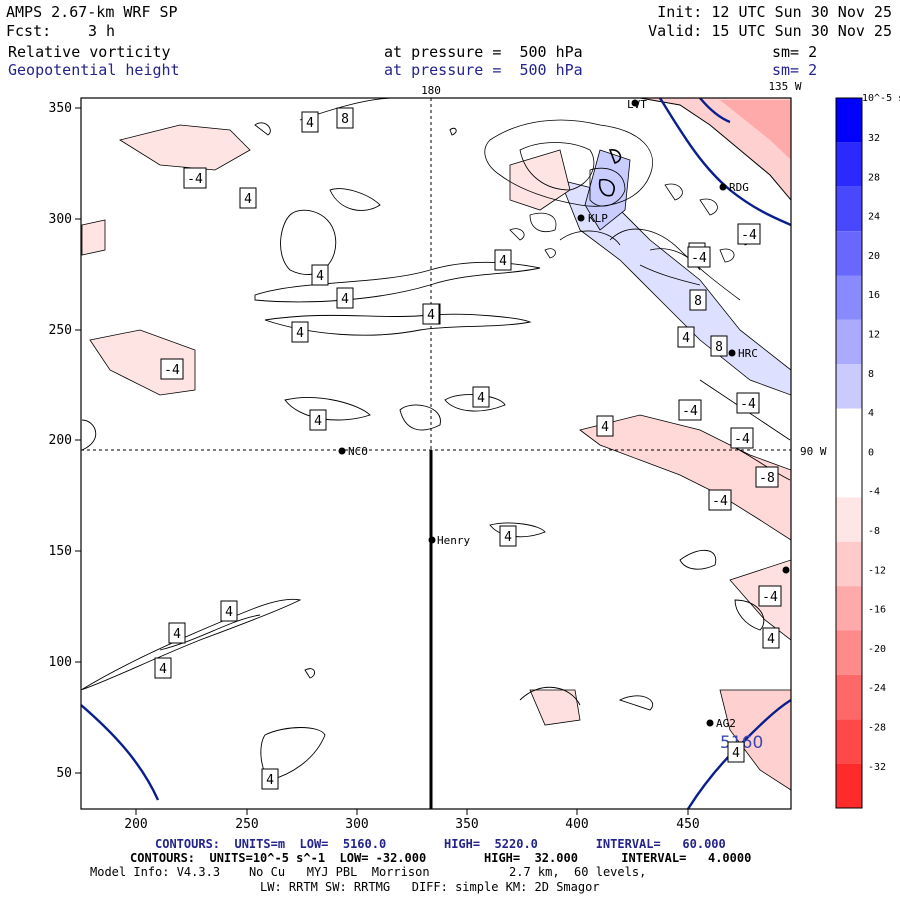  What do you see at coordinates (874, 295) in the screenshot?
I see `colorbar-tick-label: 16` at bounding box center [874, 295].